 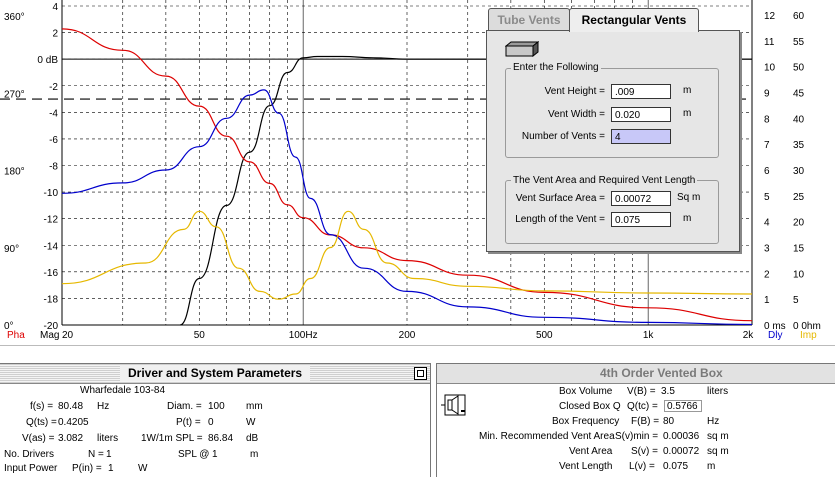 What do you see at coordinates (71, 438) in the screenshot?
I see `vas-value: 3.082` at bounding box center [71, 438].